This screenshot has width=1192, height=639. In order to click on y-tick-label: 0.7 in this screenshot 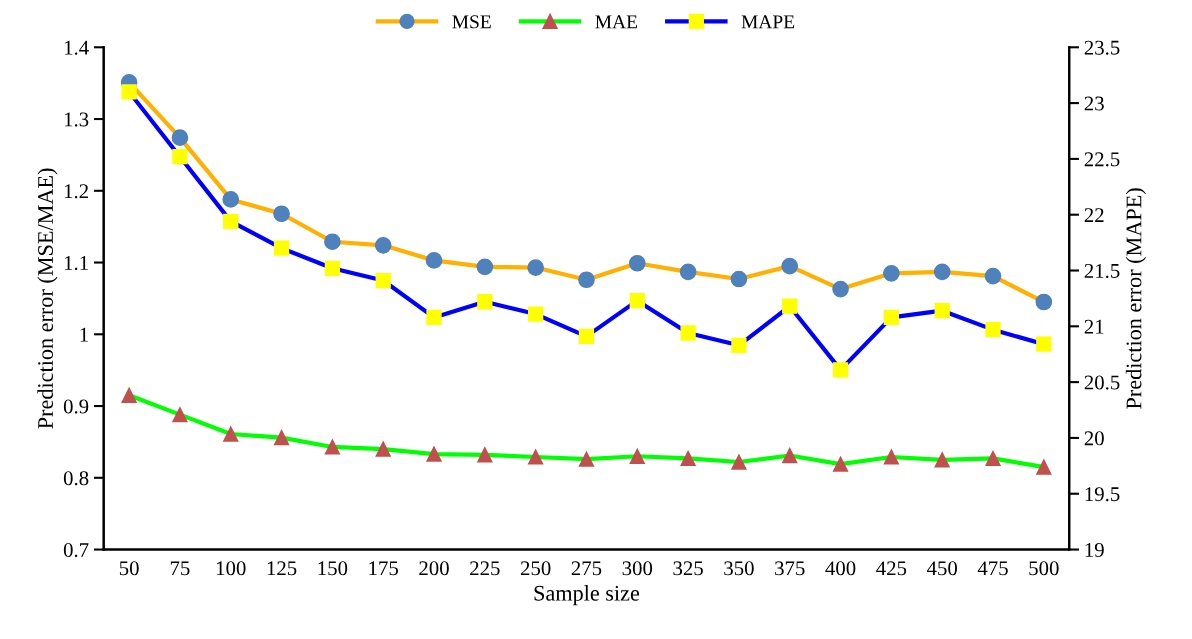, I will do `click(76, 550)`.